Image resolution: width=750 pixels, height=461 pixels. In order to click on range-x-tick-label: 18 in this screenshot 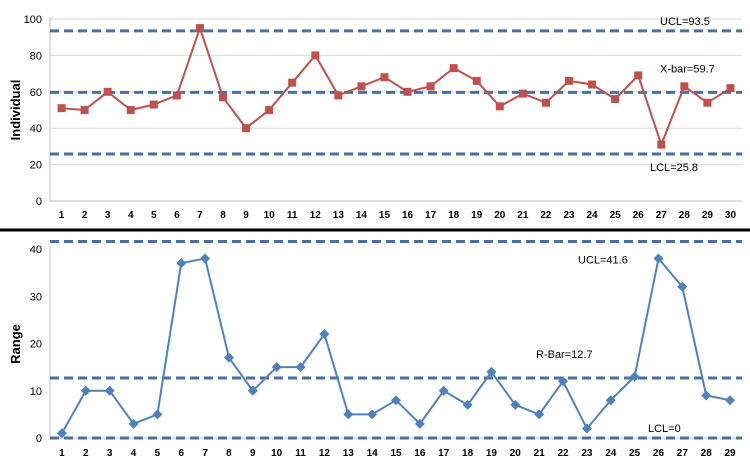, I will do `click(468, 453)`.